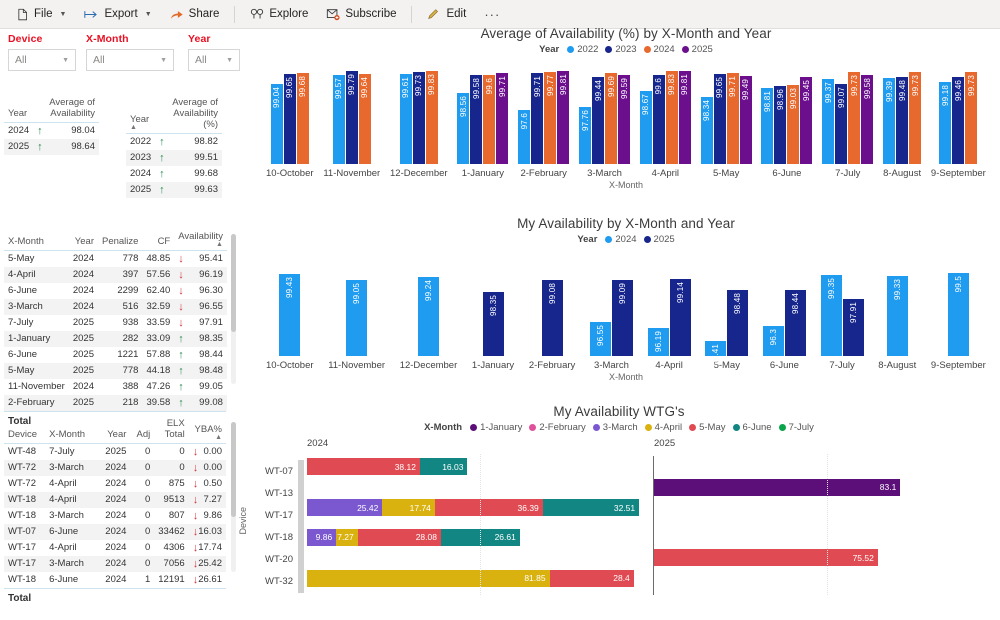 Image resolution: width=1000 pixels, height=620 pixels. Describe the element at coordinates (276, 124) in the screenshot. I see `chart-bar: 99.04` at that location.